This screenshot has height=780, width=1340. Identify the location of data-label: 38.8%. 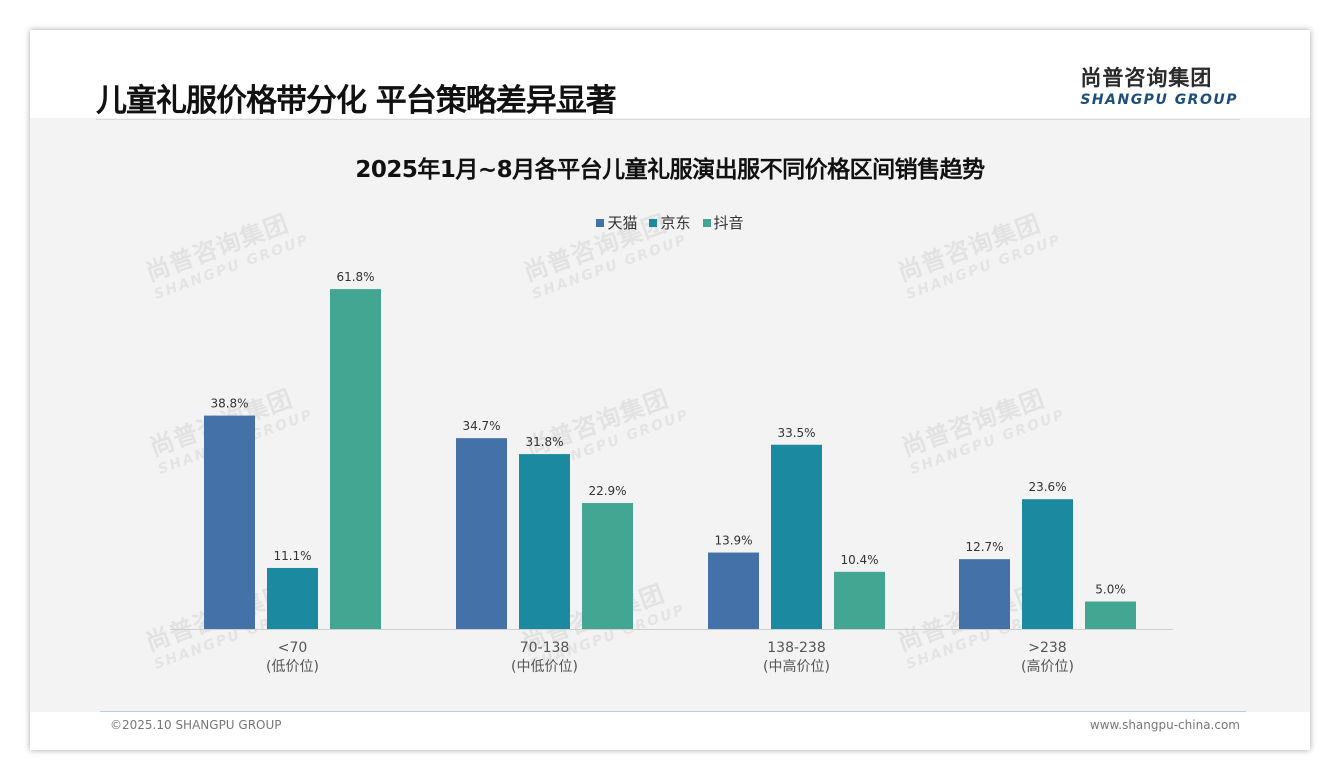
(229, 404).